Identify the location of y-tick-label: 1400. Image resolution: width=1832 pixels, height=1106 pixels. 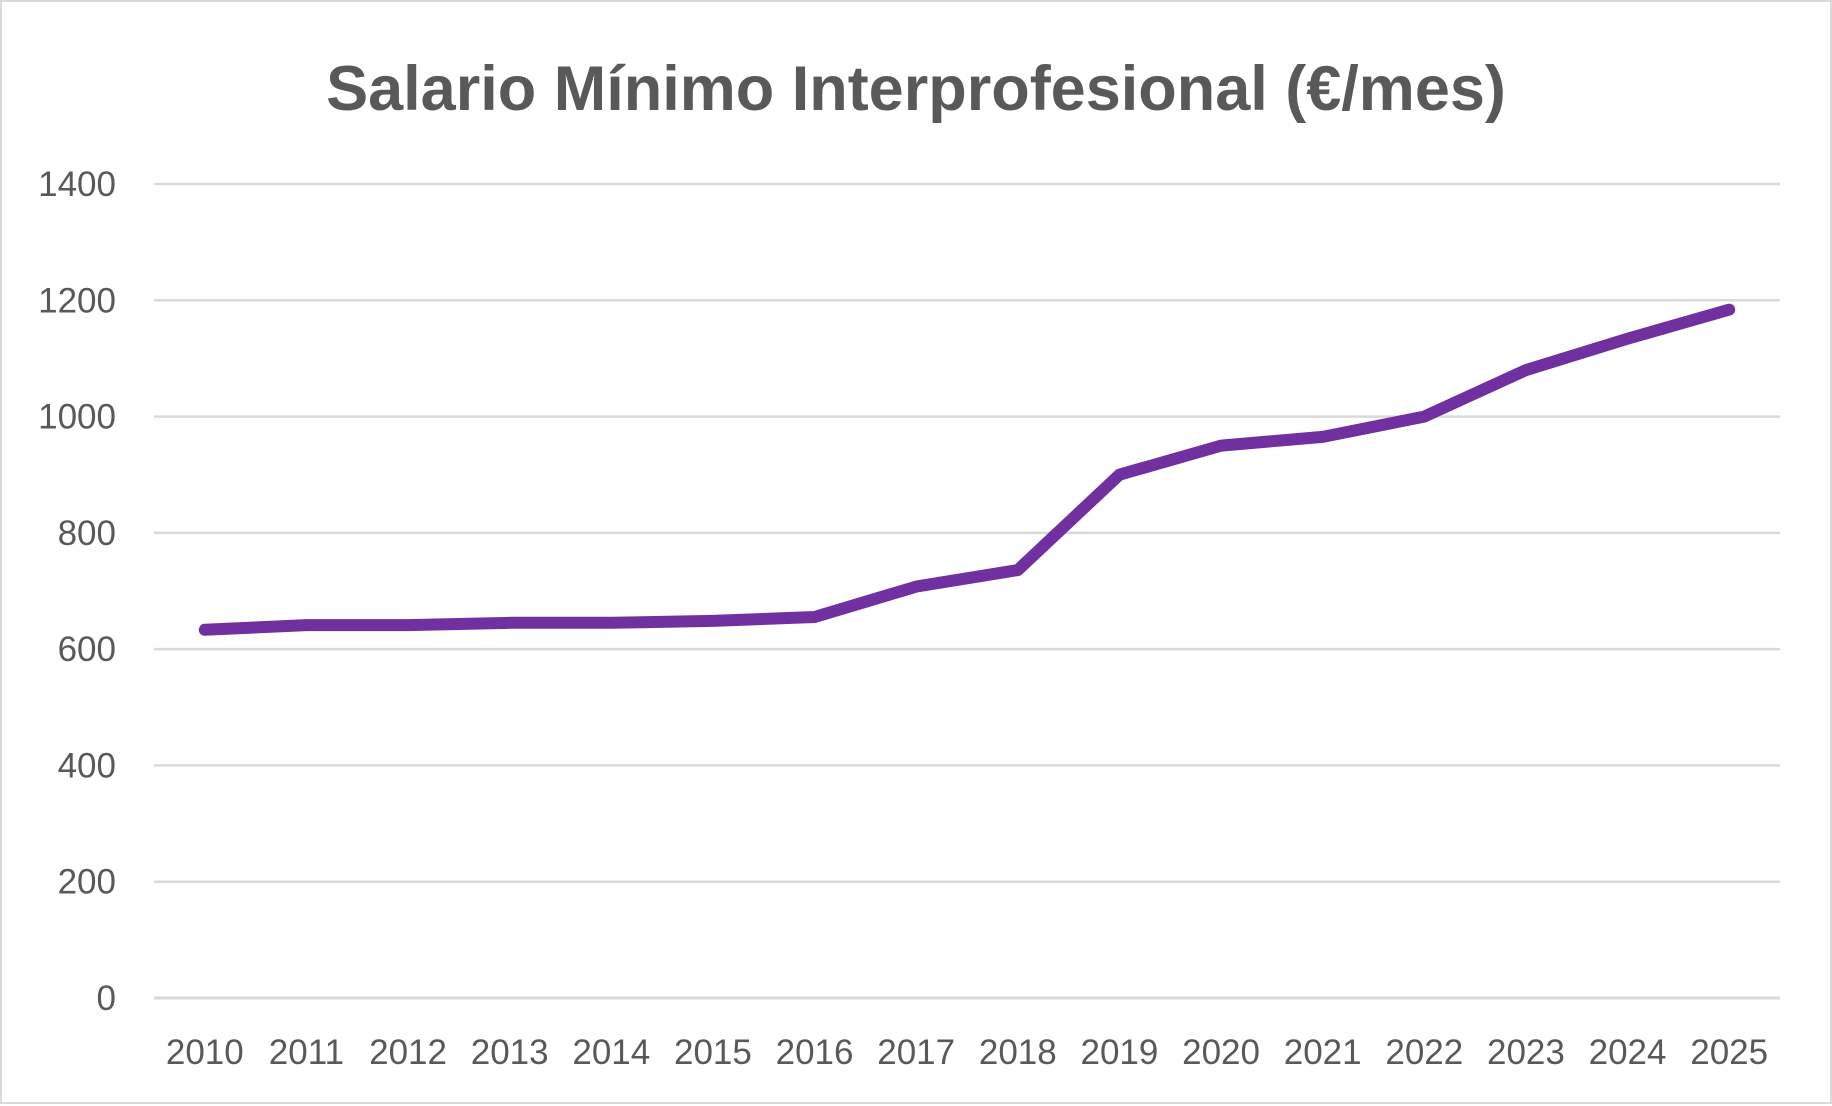
(77, 184).